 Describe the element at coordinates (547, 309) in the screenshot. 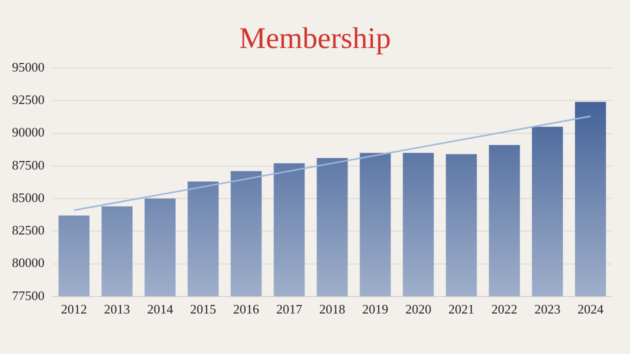

I see `x-tick-label: 2023` at that location.